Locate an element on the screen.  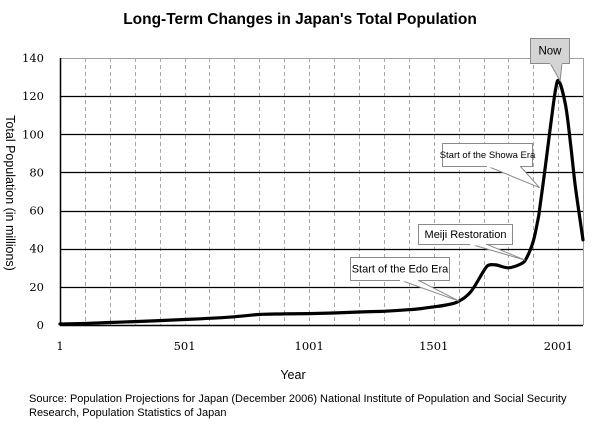
y-tick-labels: 0 20 40 60 80 100 120 140 is located at coordinates (33, 191).